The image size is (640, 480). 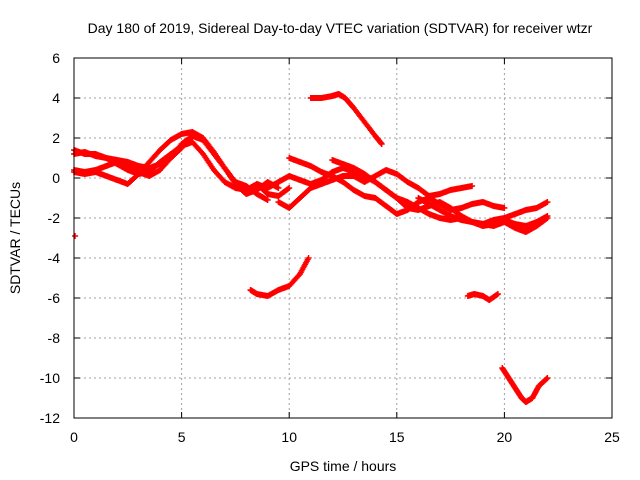 I want to click on x-tick-label: 25, so click(x=612, y=437).